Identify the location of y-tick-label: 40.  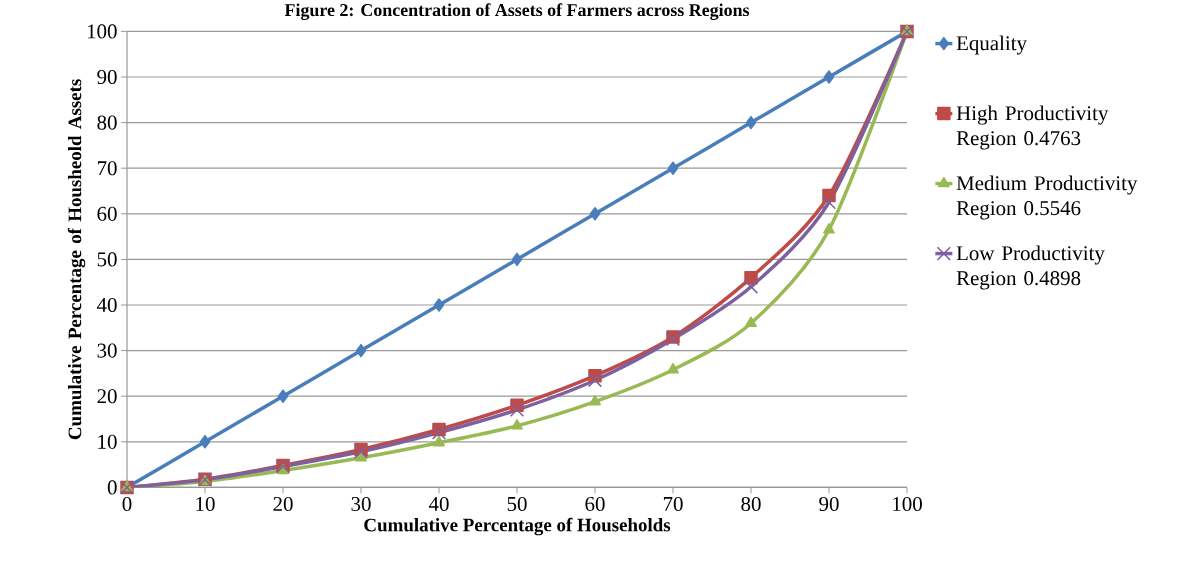
(106, 304).